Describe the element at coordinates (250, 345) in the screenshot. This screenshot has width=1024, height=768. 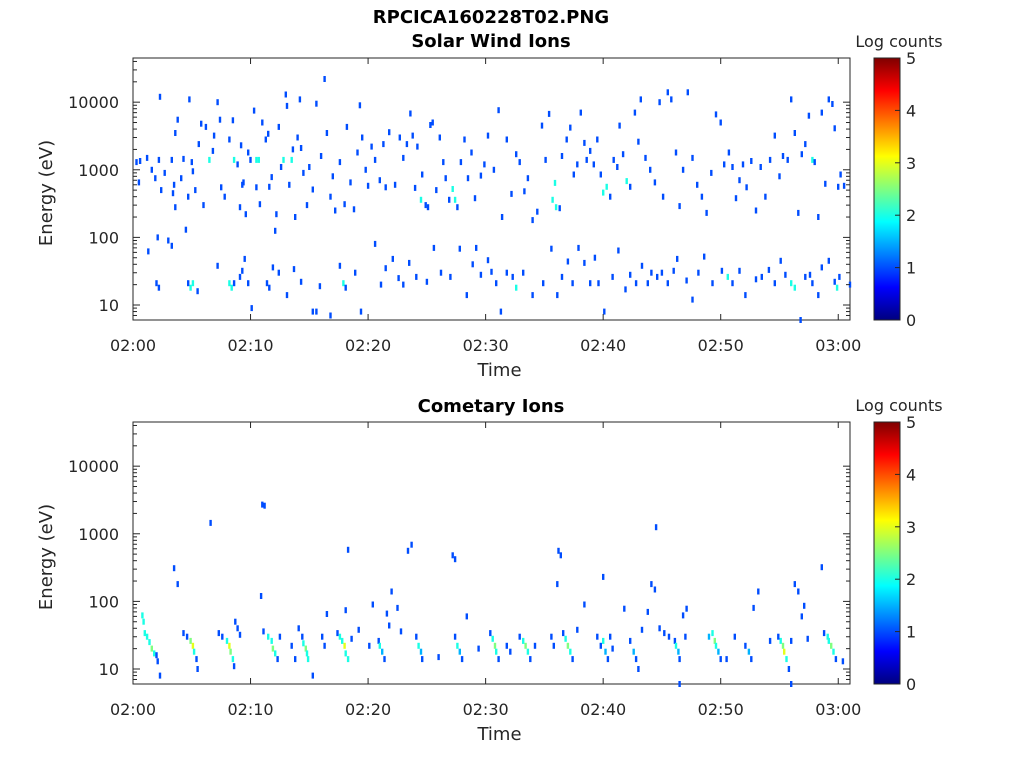
I see `x-tick-label: 02:10` at that location.